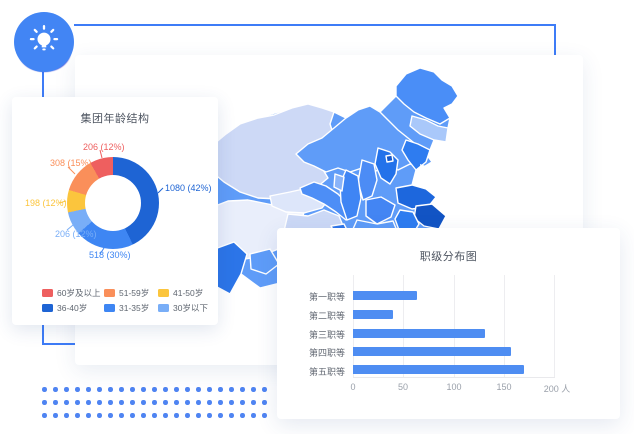  I want to click on donut-label-31-35: 518 (30%), so click(110, 255).